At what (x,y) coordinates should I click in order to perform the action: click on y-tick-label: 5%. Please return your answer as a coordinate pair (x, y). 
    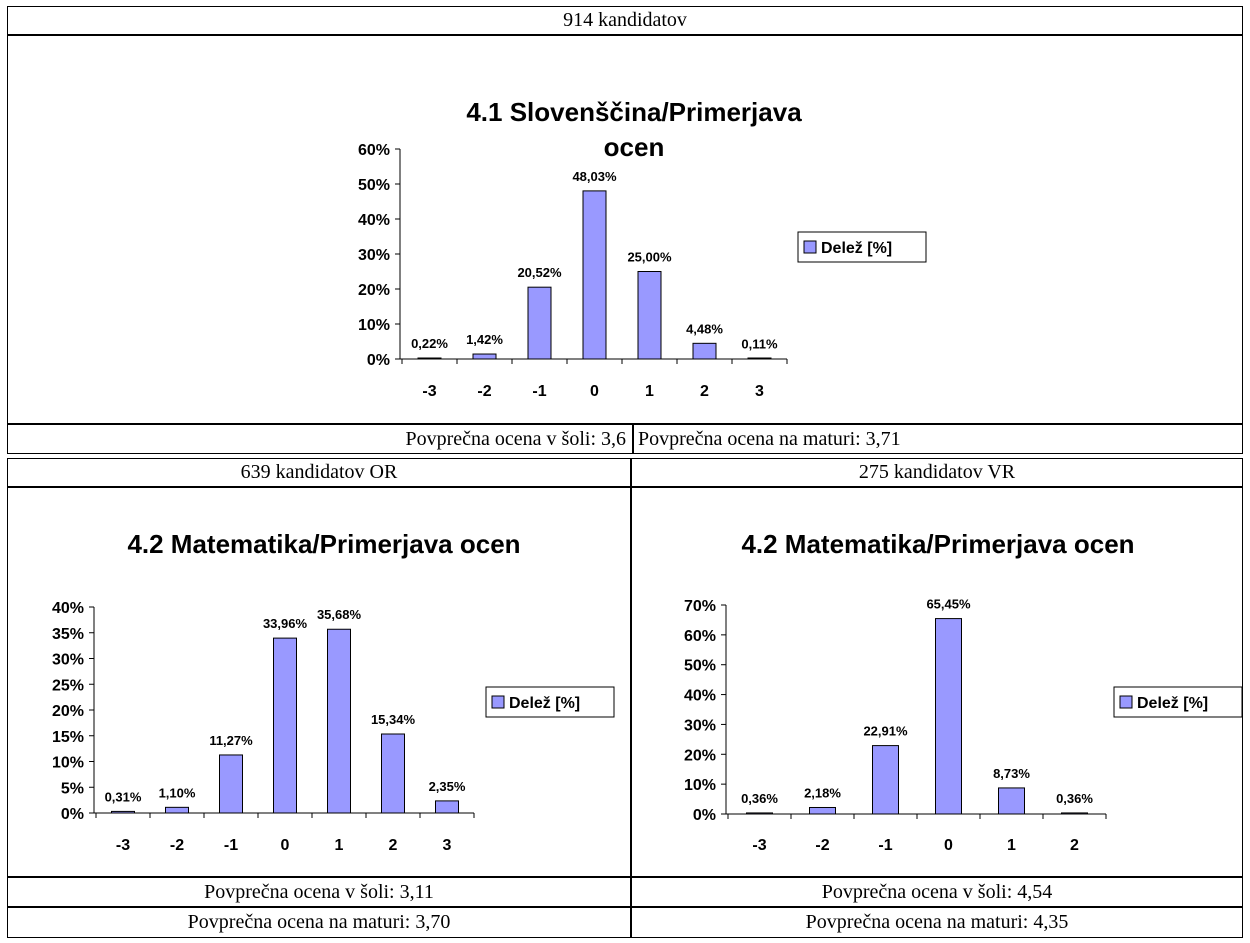
    Looking at the image, I should click on (72, 788).